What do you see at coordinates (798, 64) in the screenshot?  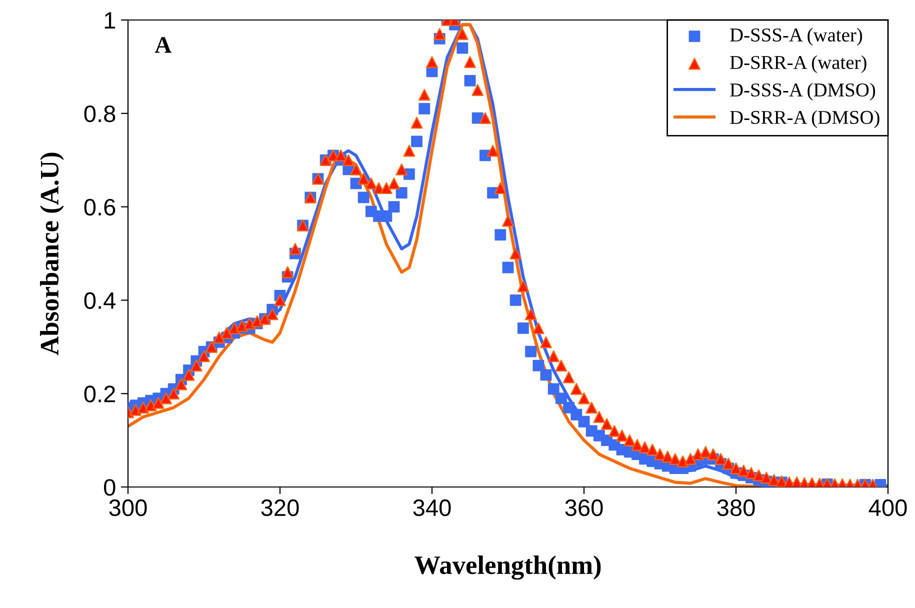 I see `legend-label: D-SRR-A (water)` at bounding box center [798, 64].